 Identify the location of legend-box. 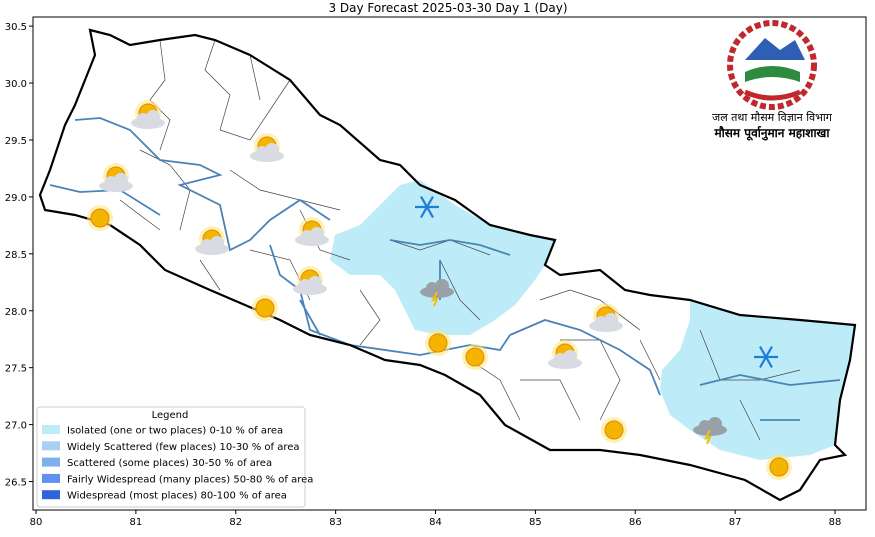
(171, 457).